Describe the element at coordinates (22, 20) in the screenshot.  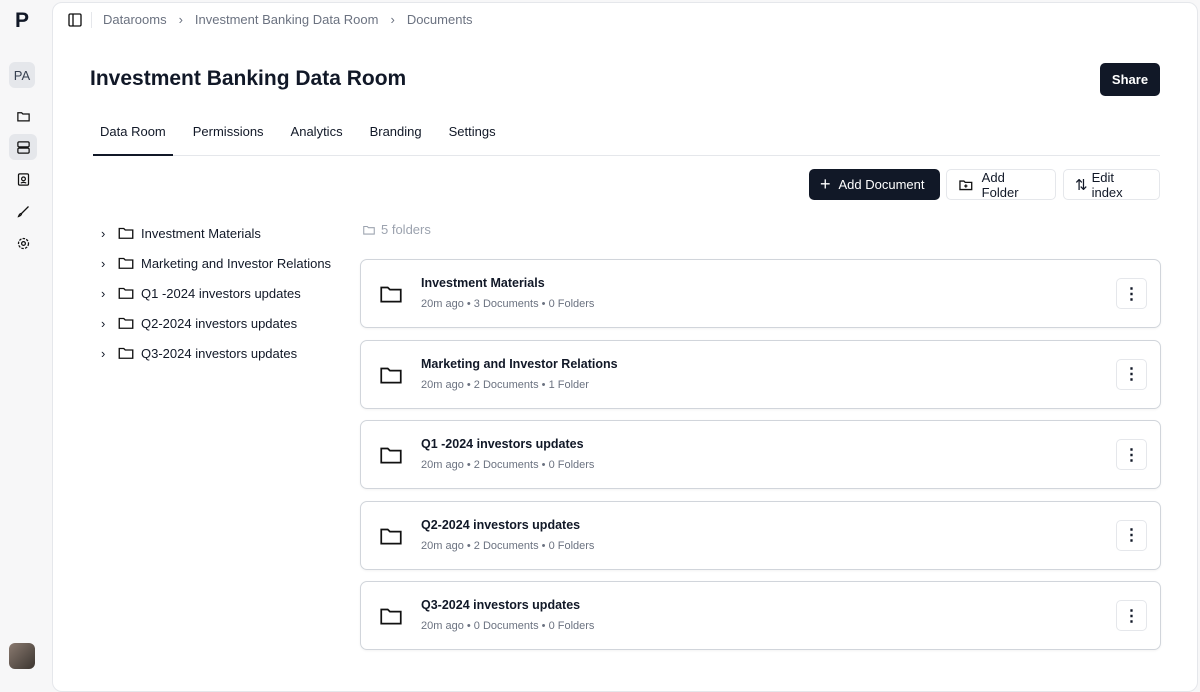
I see `logo: P` at that location.